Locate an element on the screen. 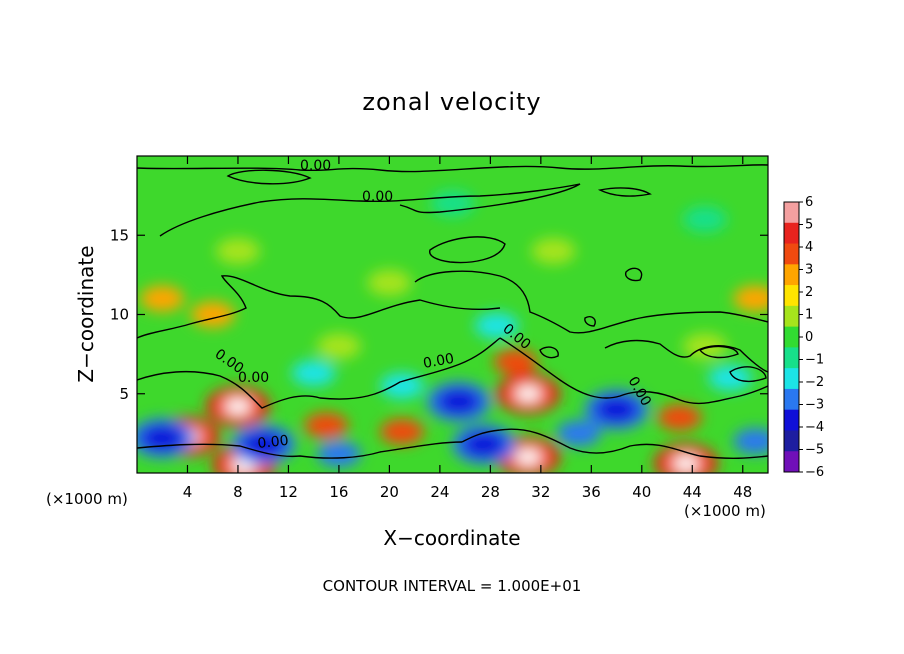 This screenshot has height=654, width=904. colorbar-tick-label: 6 is located at coordinates (809, 202).